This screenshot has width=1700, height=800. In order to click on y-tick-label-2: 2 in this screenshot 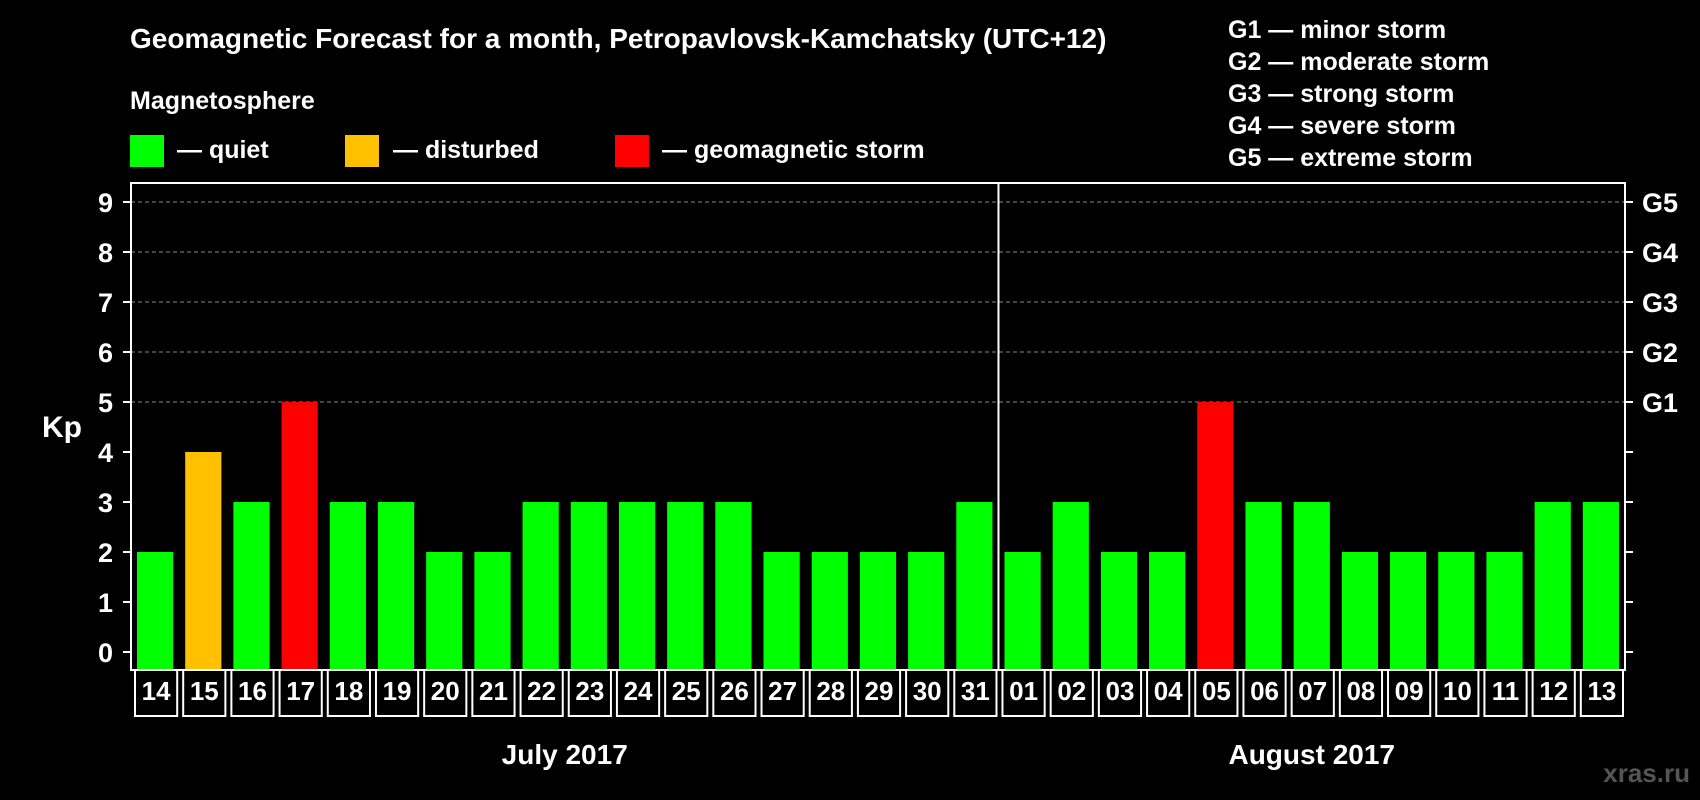, I will do `click(105, 553)`.